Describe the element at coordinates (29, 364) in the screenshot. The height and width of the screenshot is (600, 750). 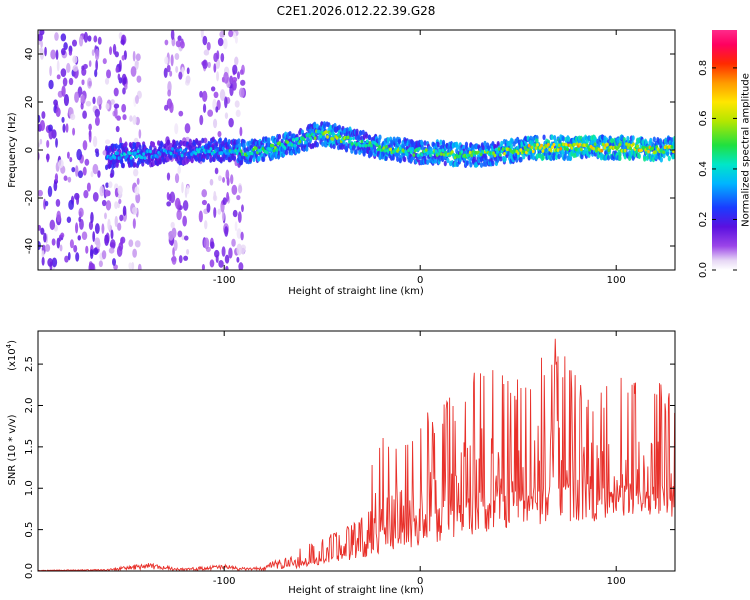
I see `snr-y-tick-label: 2.5` at that location.